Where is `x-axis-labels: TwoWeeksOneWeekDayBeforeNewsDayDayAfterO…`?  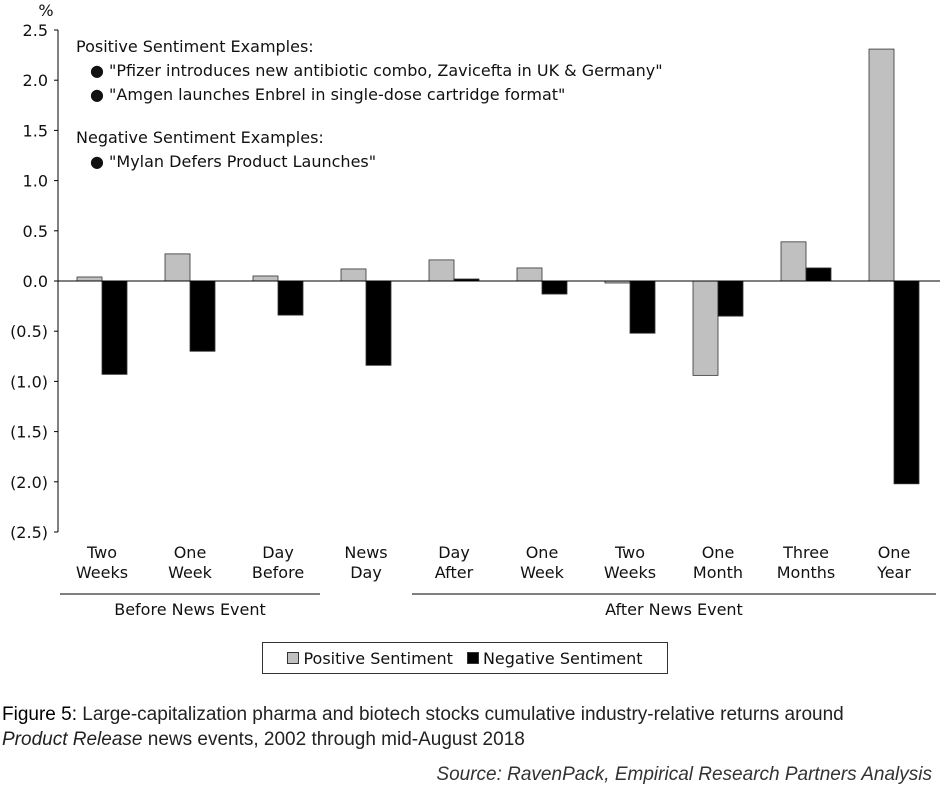 x-axis-labels: TwoWeeksOneWeekDayBeforeNewsDayDayAfterO… is located at coordinates (493, 562).